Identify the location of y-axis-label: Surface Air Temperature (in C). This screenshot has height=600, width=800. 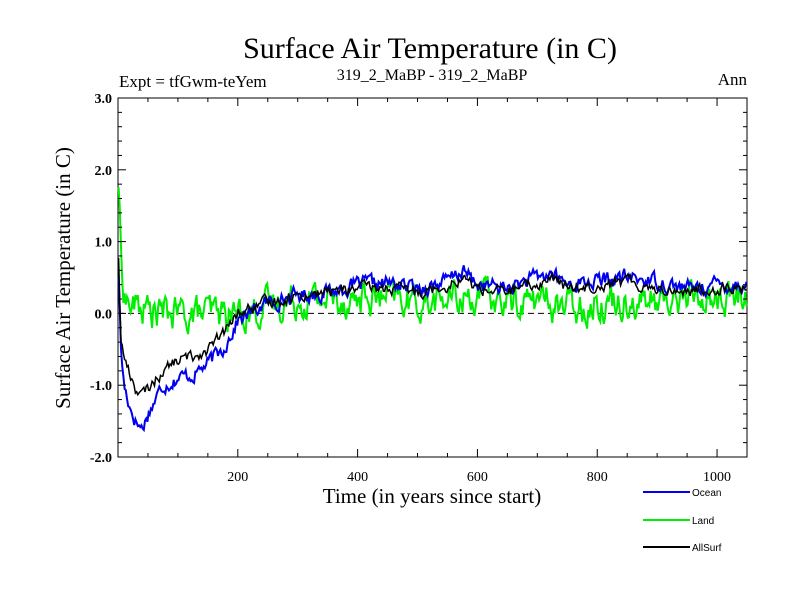
(63, 278).